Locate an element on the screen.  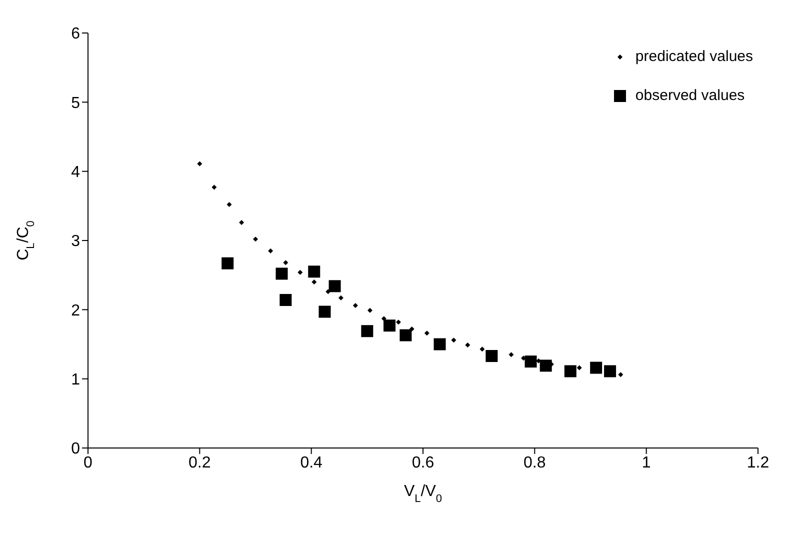
x-tick-label: 0.4 is located at coordinates (311, 463).